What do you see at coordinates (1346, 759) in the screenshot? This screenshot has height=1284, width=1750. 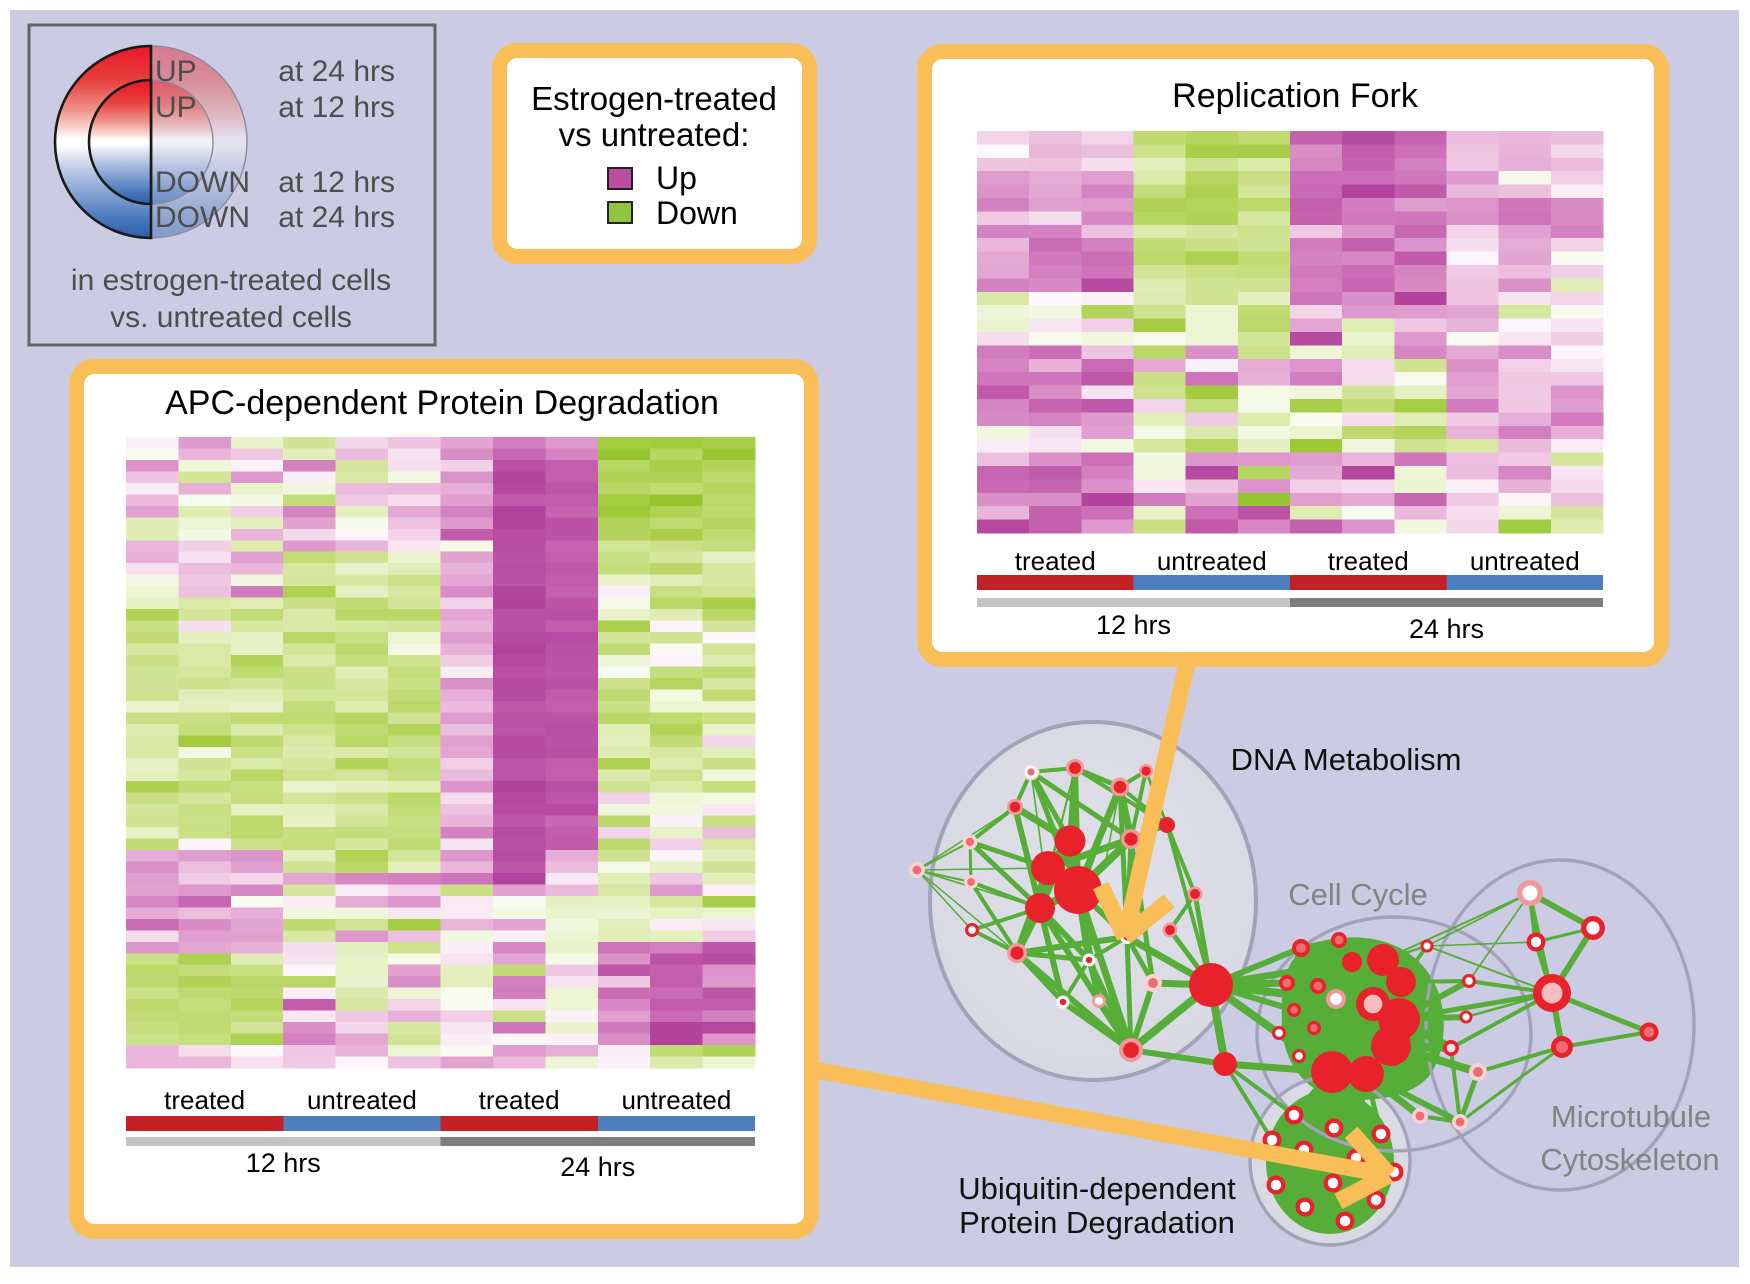 I see `svg-text: DNA Metabolism` at bounding box center [1346, 759].